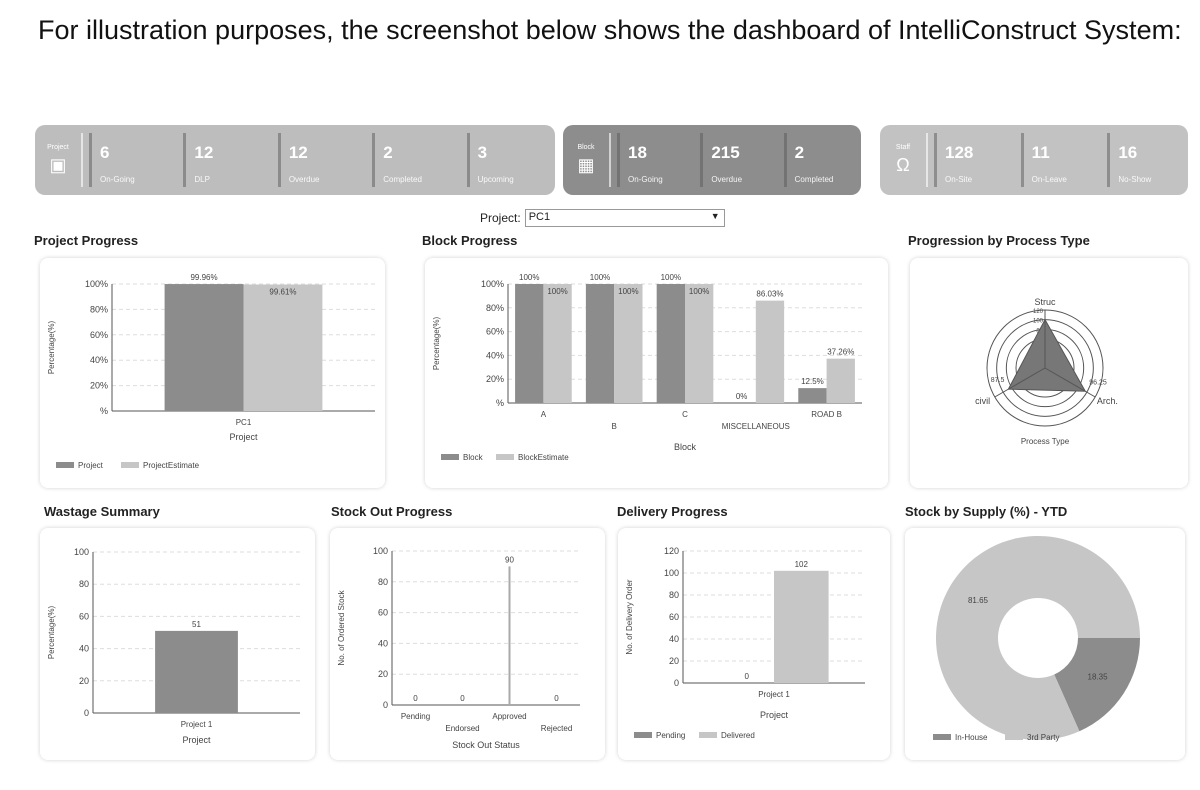 The width and height of the screenshot is (1200, 790). Describe the element at coordinates (1047, 355) in the screenshot. I see `radar-area` at that location.